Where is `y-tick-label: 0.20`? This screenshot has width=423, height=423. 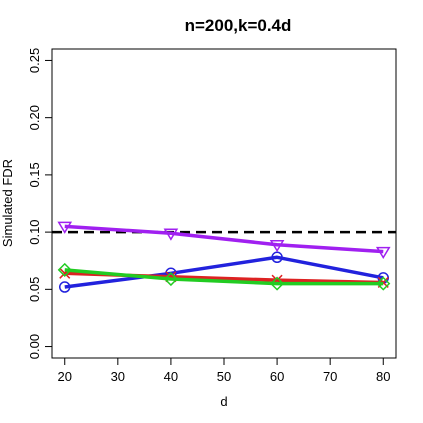 y-tick-label: 0.20 is located at coordinates (34, 117).